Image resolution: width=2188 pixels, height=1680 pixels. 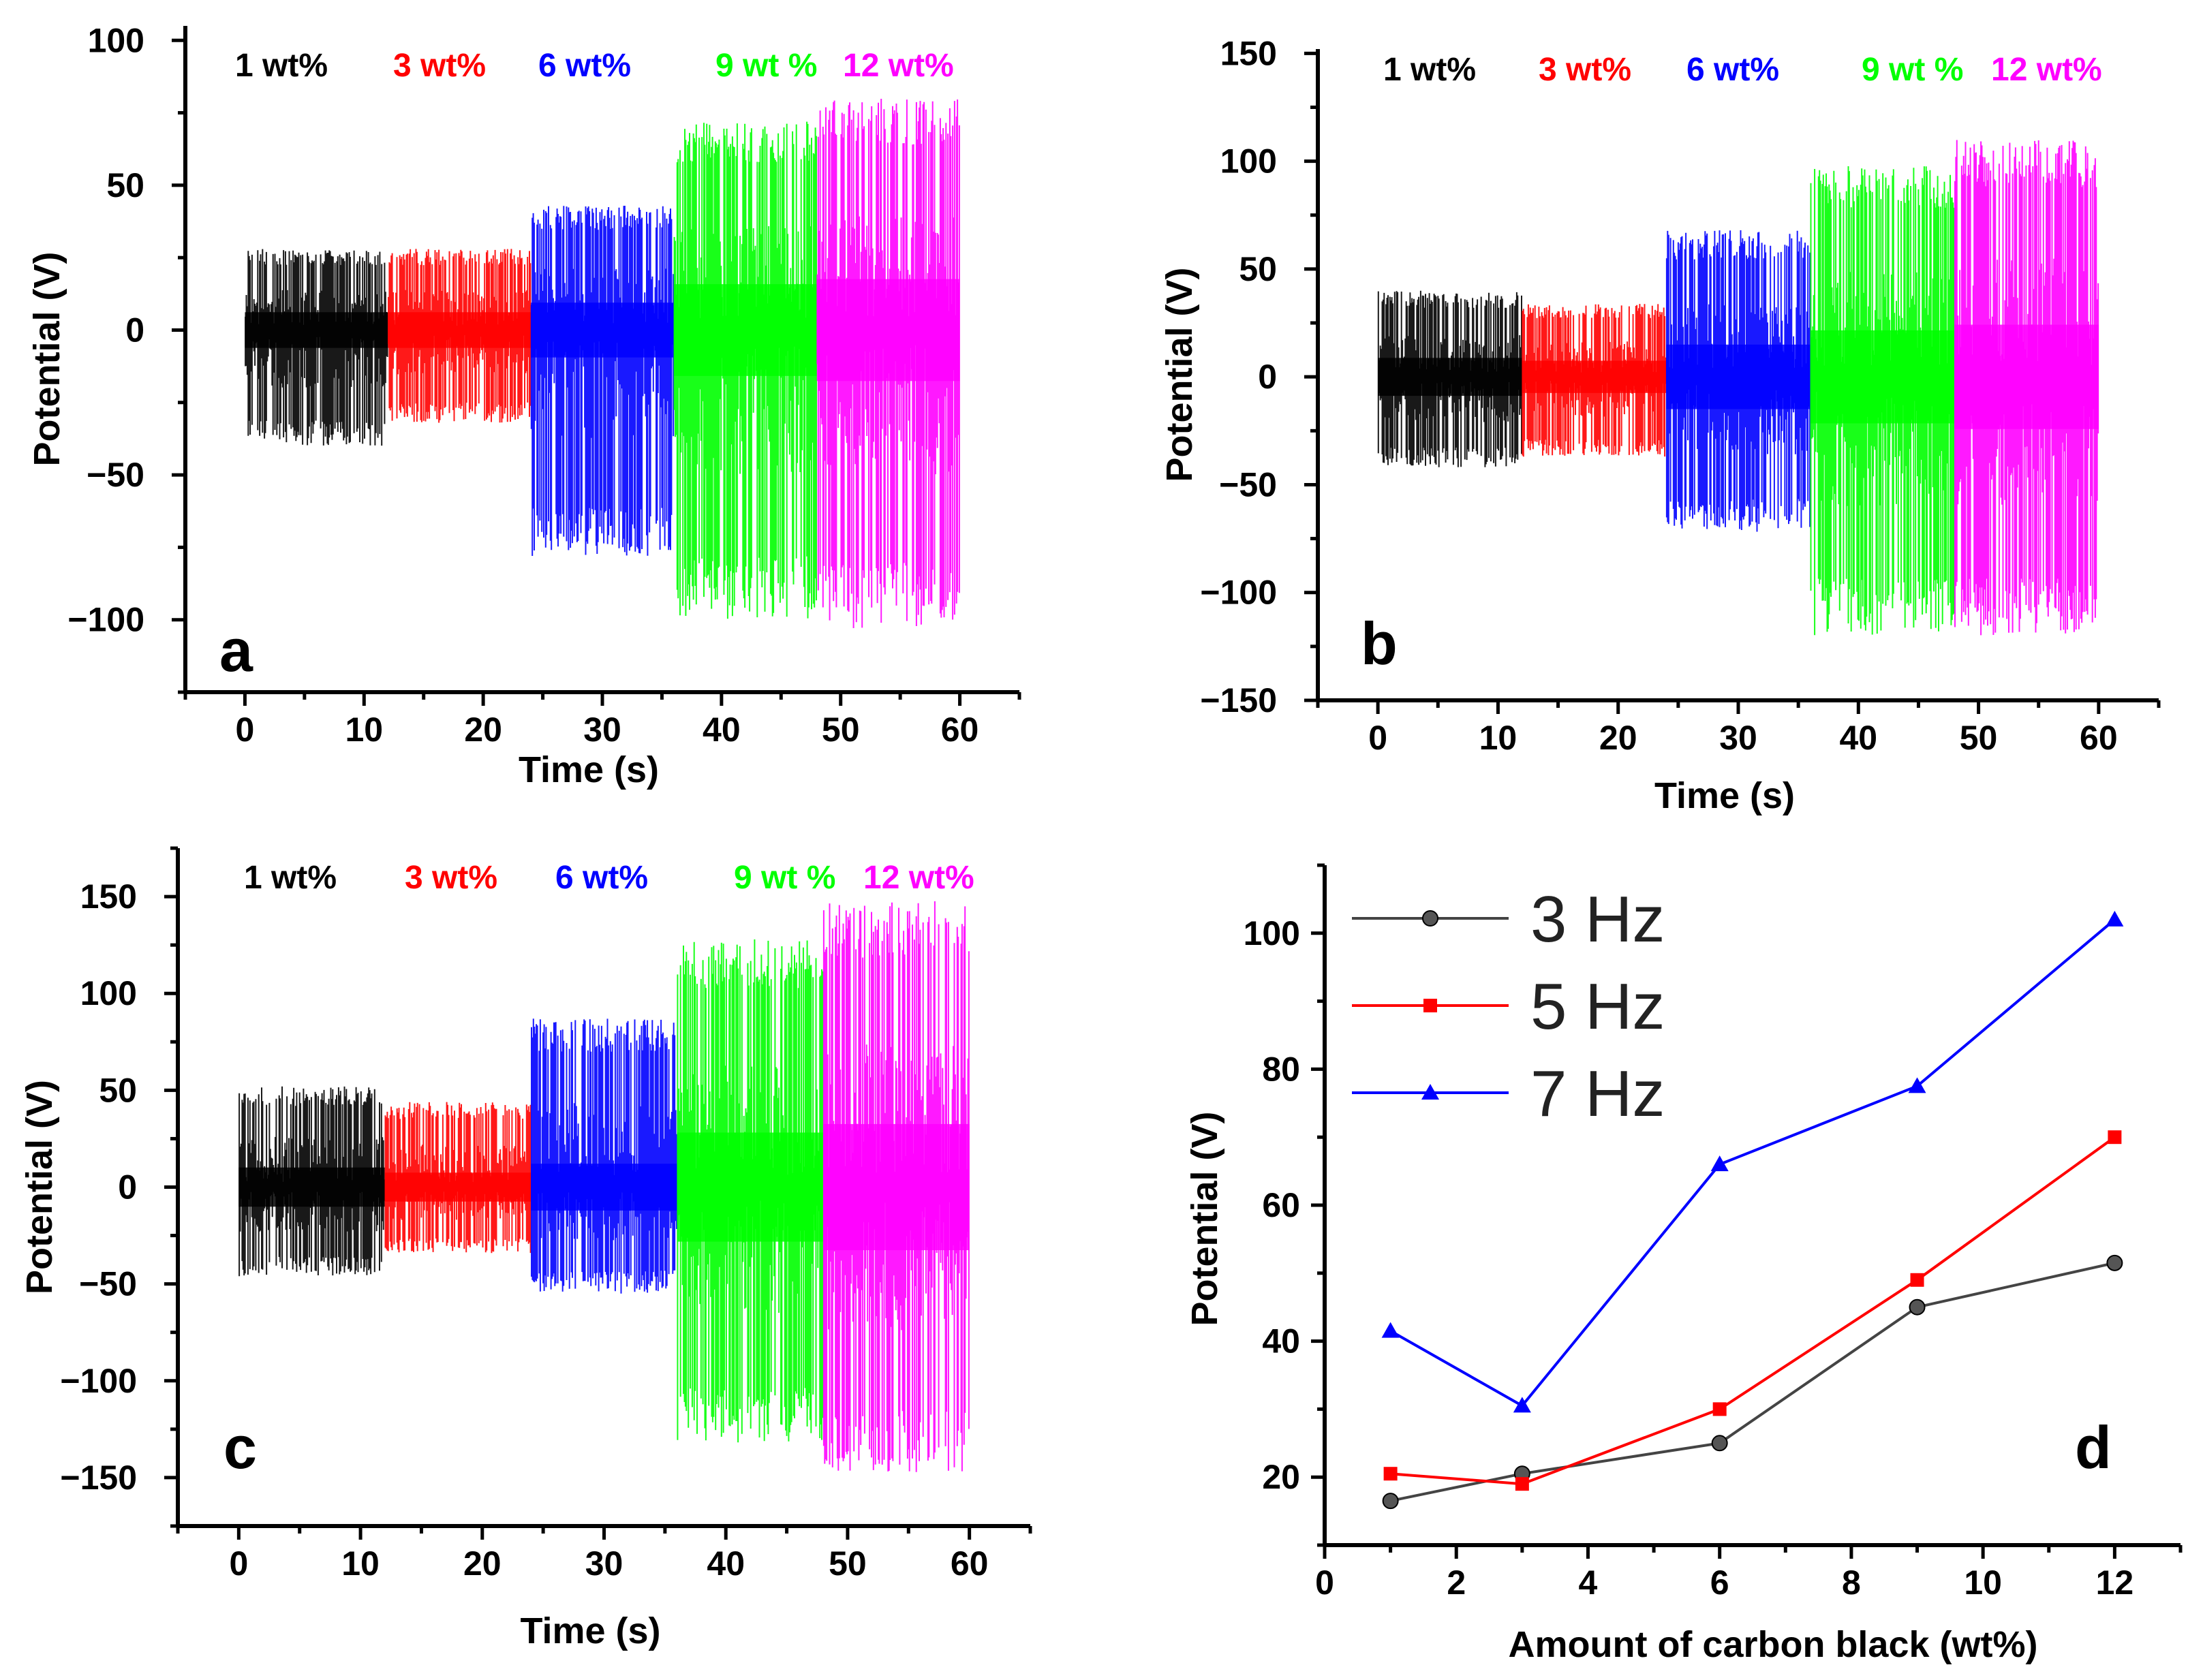 What do you see at coordinates (766, 66) in the screenshot?
I see `segment-label: 9 wt %` at bounding box center [766, 66].